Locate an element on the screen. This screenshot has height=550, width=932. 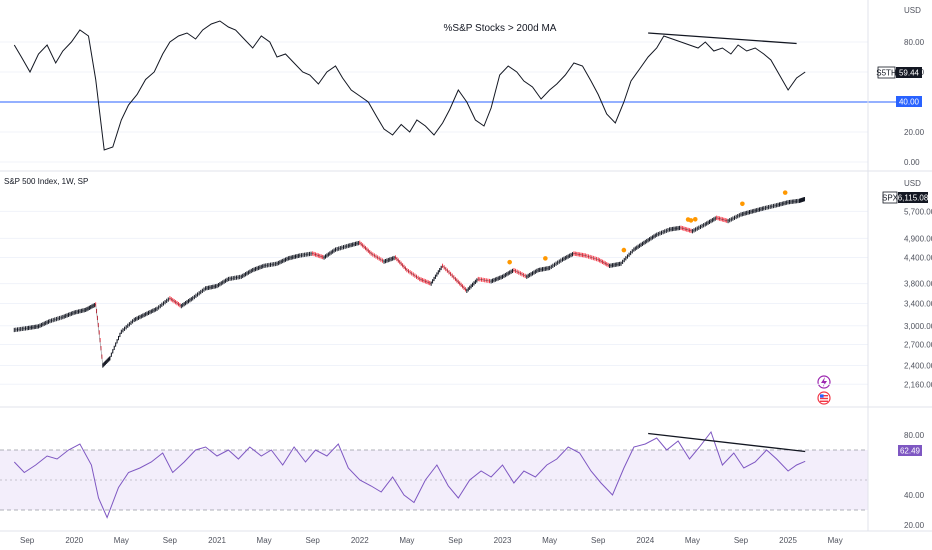
breadth-symbol: S5TH is located at coordinates (886, 73).